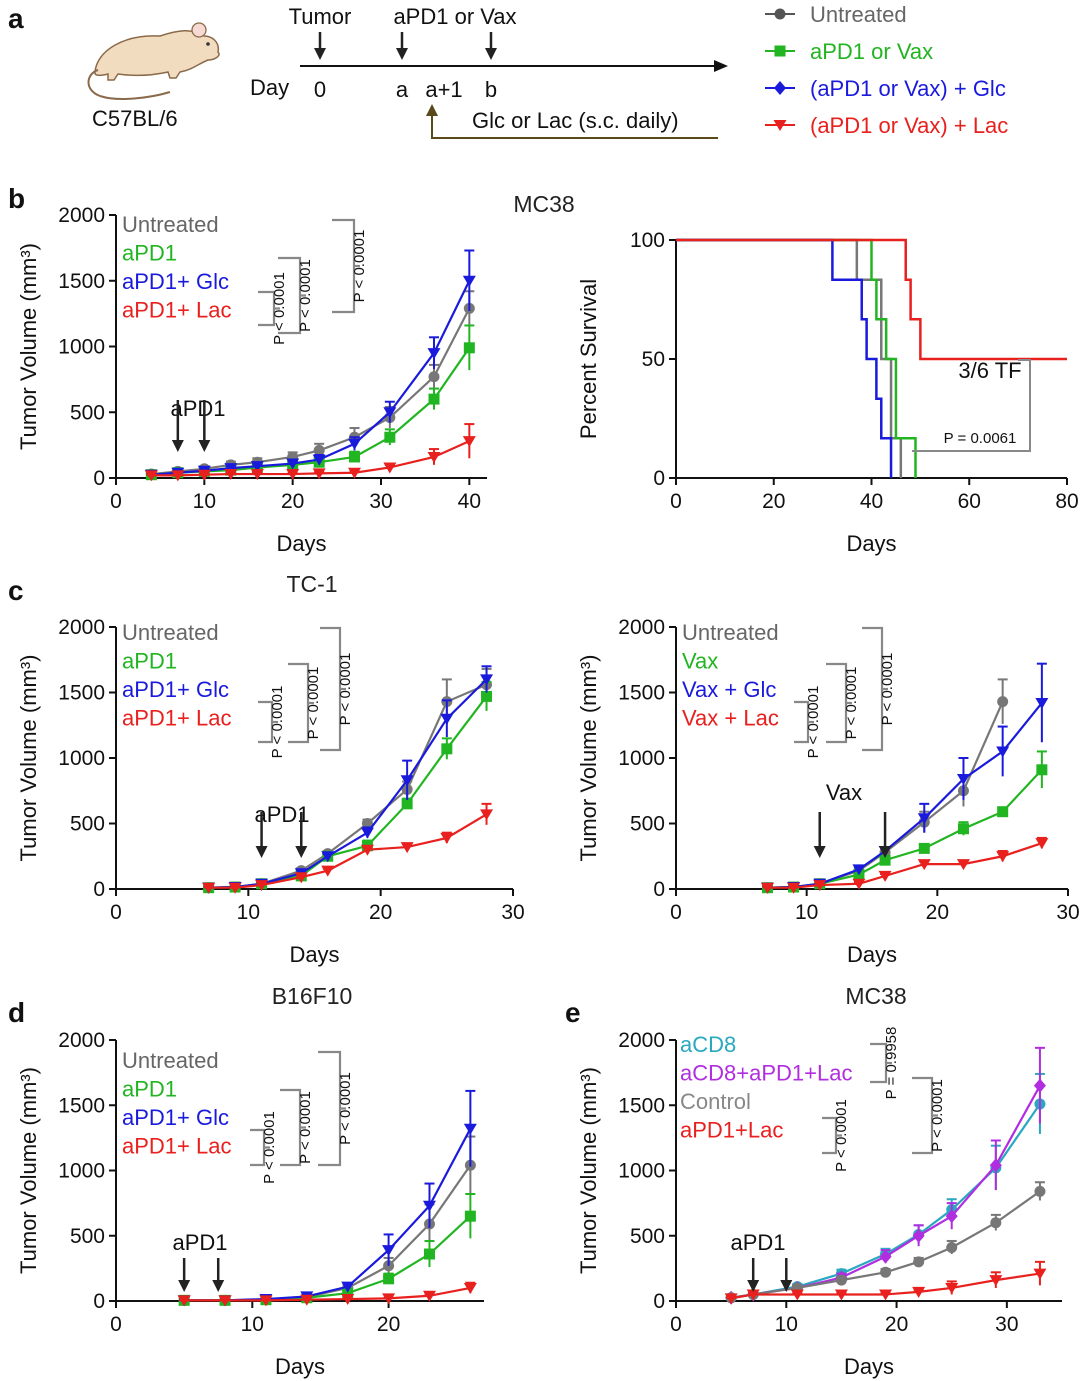 The image size is (1080, 1381). I want to click on day-label: Day, so click(269, 87).